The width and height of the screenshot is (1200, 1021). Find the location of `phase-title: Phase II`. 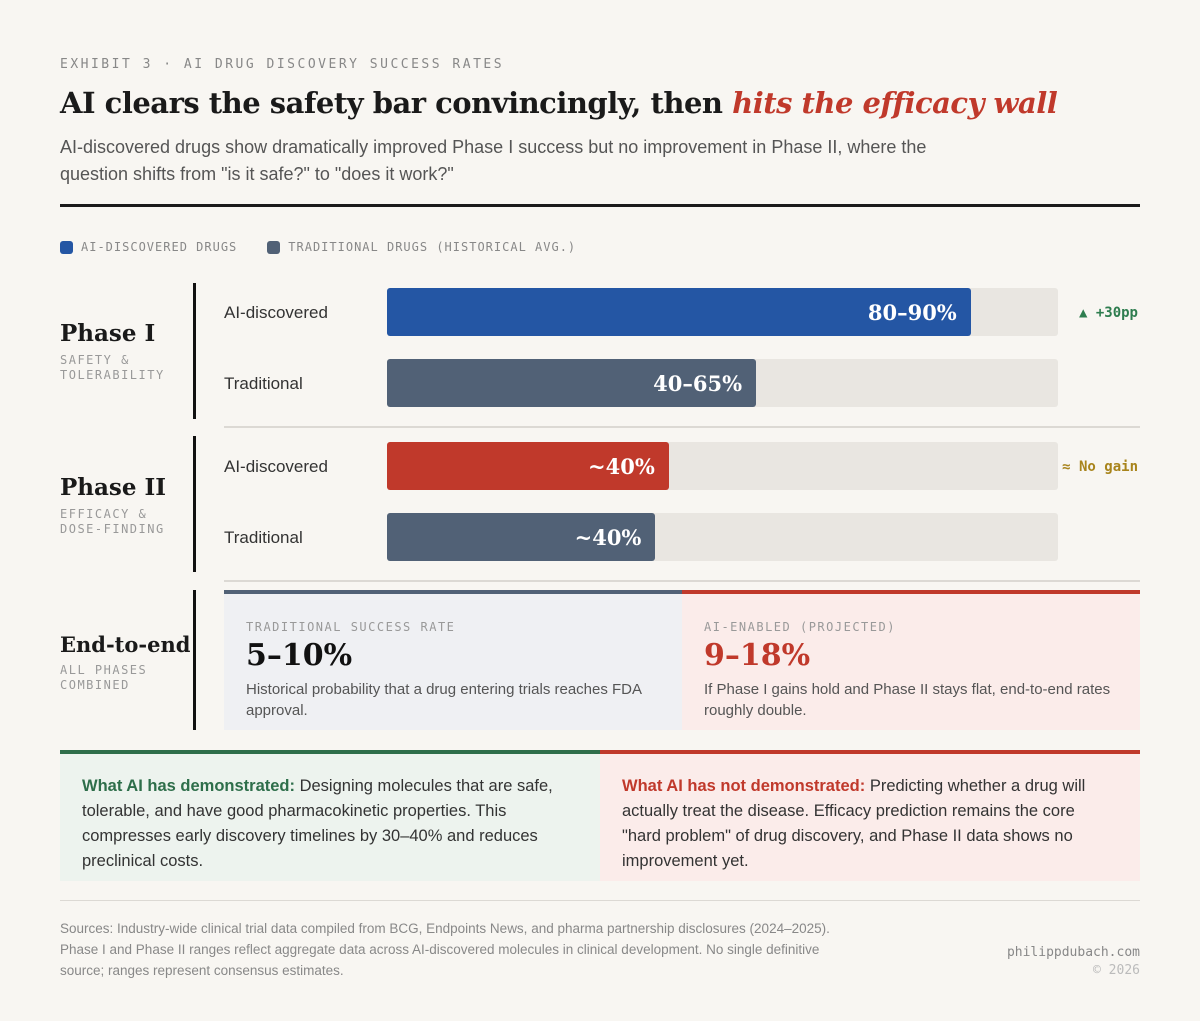

phase-title: Phase II is located at coordinates (113, 487).